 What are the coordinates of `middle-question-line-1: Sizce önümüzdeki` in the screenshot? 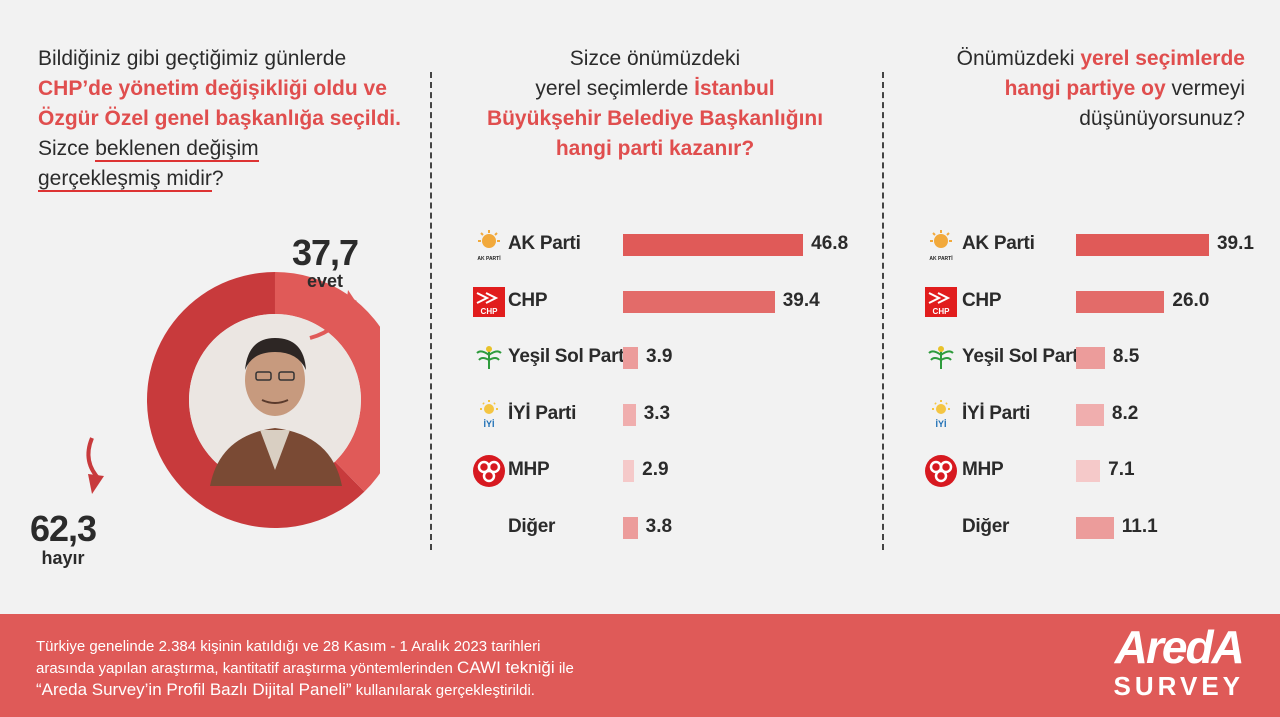 It's located at (655, 58).